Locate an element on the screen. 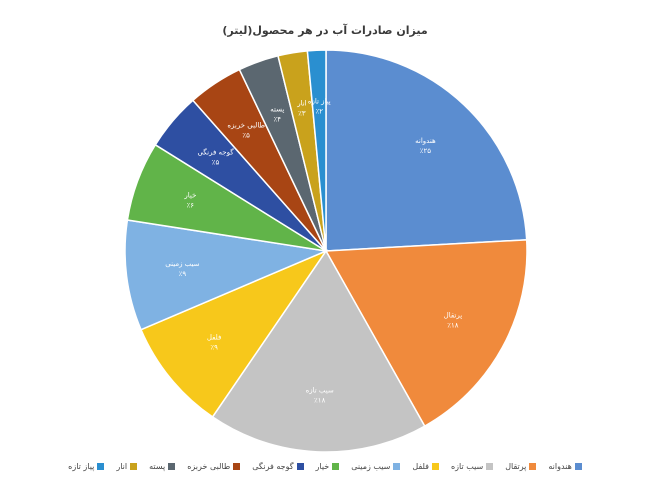  slice-label-2: سیب تازه is located at coordinates (320, 391).